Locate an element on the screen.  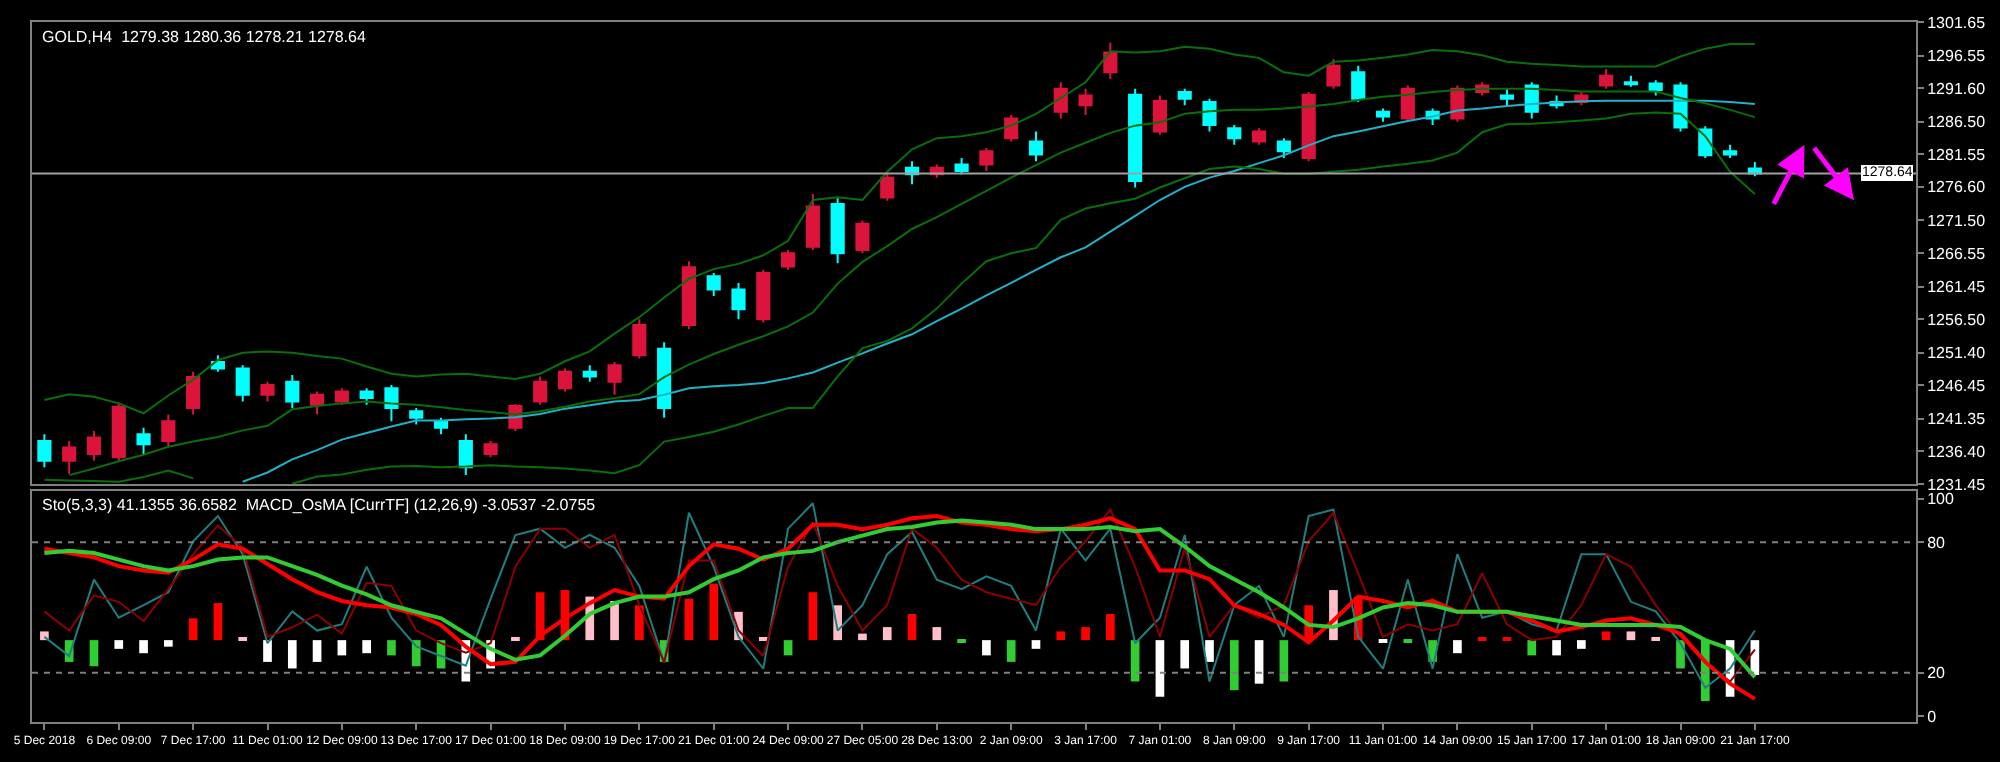
y-tick-label: 100 is located at coordinates (1941, 499).